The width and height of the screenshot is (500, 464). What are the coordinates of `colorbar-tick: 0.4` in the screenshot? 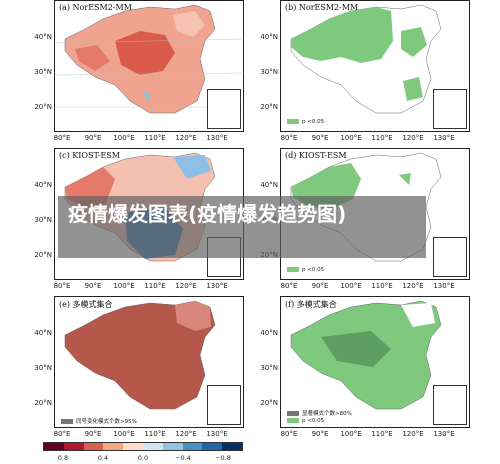 It's located at (103, 458).